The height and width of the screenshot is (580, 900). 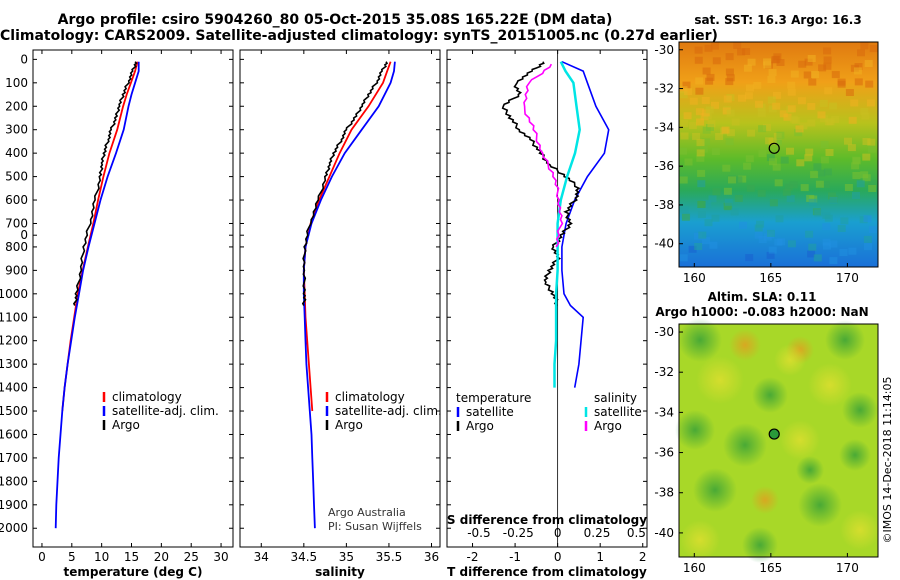 What do you see at coordinates (756, 164) in the screenshot?
I see `sst-map-axes: 160 165 170 -30 -32 -34 -36 -38 -40` at bounding box center [756, 164].